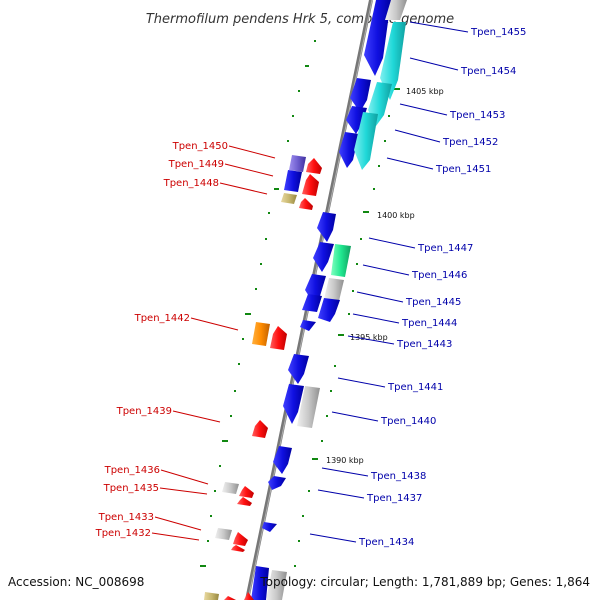 Image resolution: width=600 pixels, height=600 pixels. Describe the element at coordinates (240, 539) in the screenshot. I see `gene-tpen-1433-red` at that location.